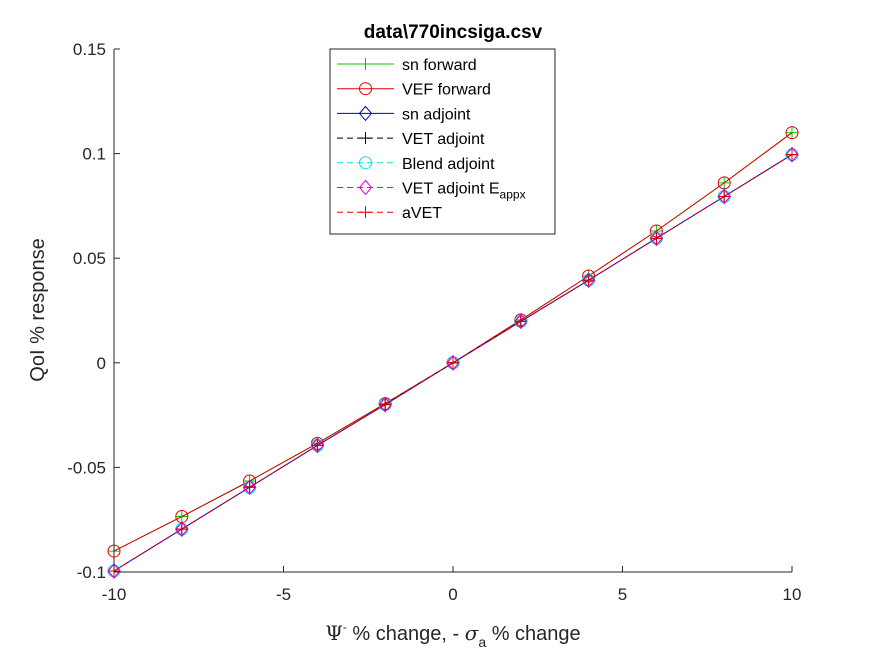 This screenshot has height=656, width=875. I want to click on legend-label: sn adjoint, so click(436, 114).